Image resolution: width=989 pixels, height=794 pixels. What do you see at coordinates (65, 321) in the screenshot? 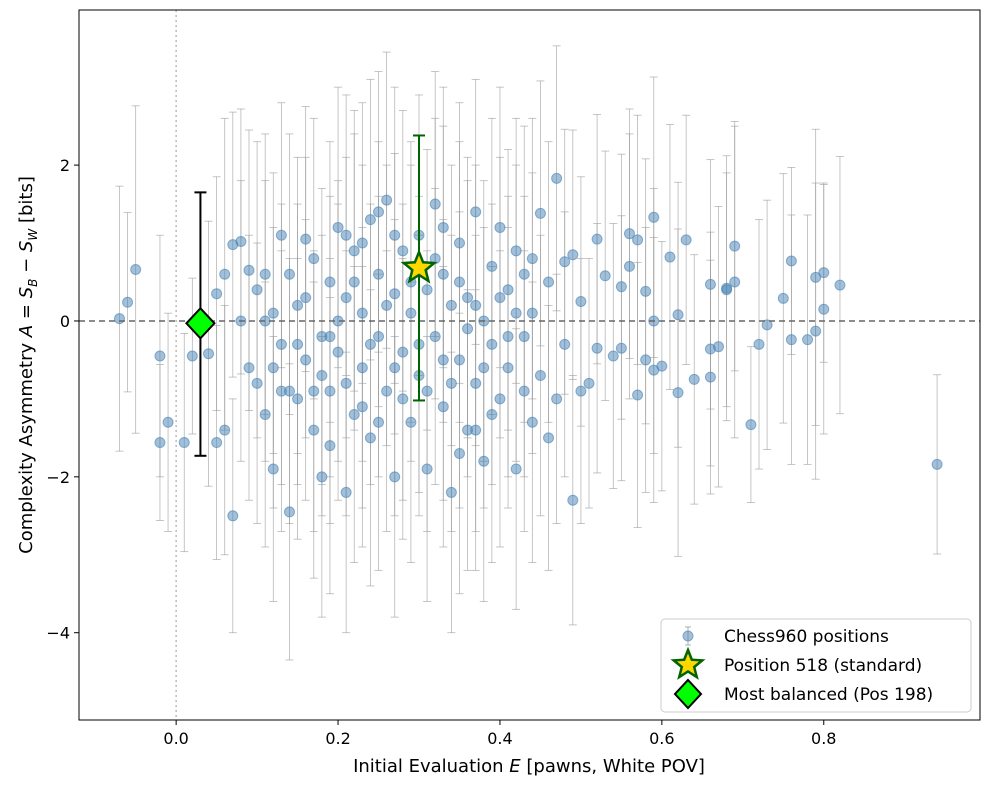
I see `y-tick-label: 0` at bounding box center [65, 321].